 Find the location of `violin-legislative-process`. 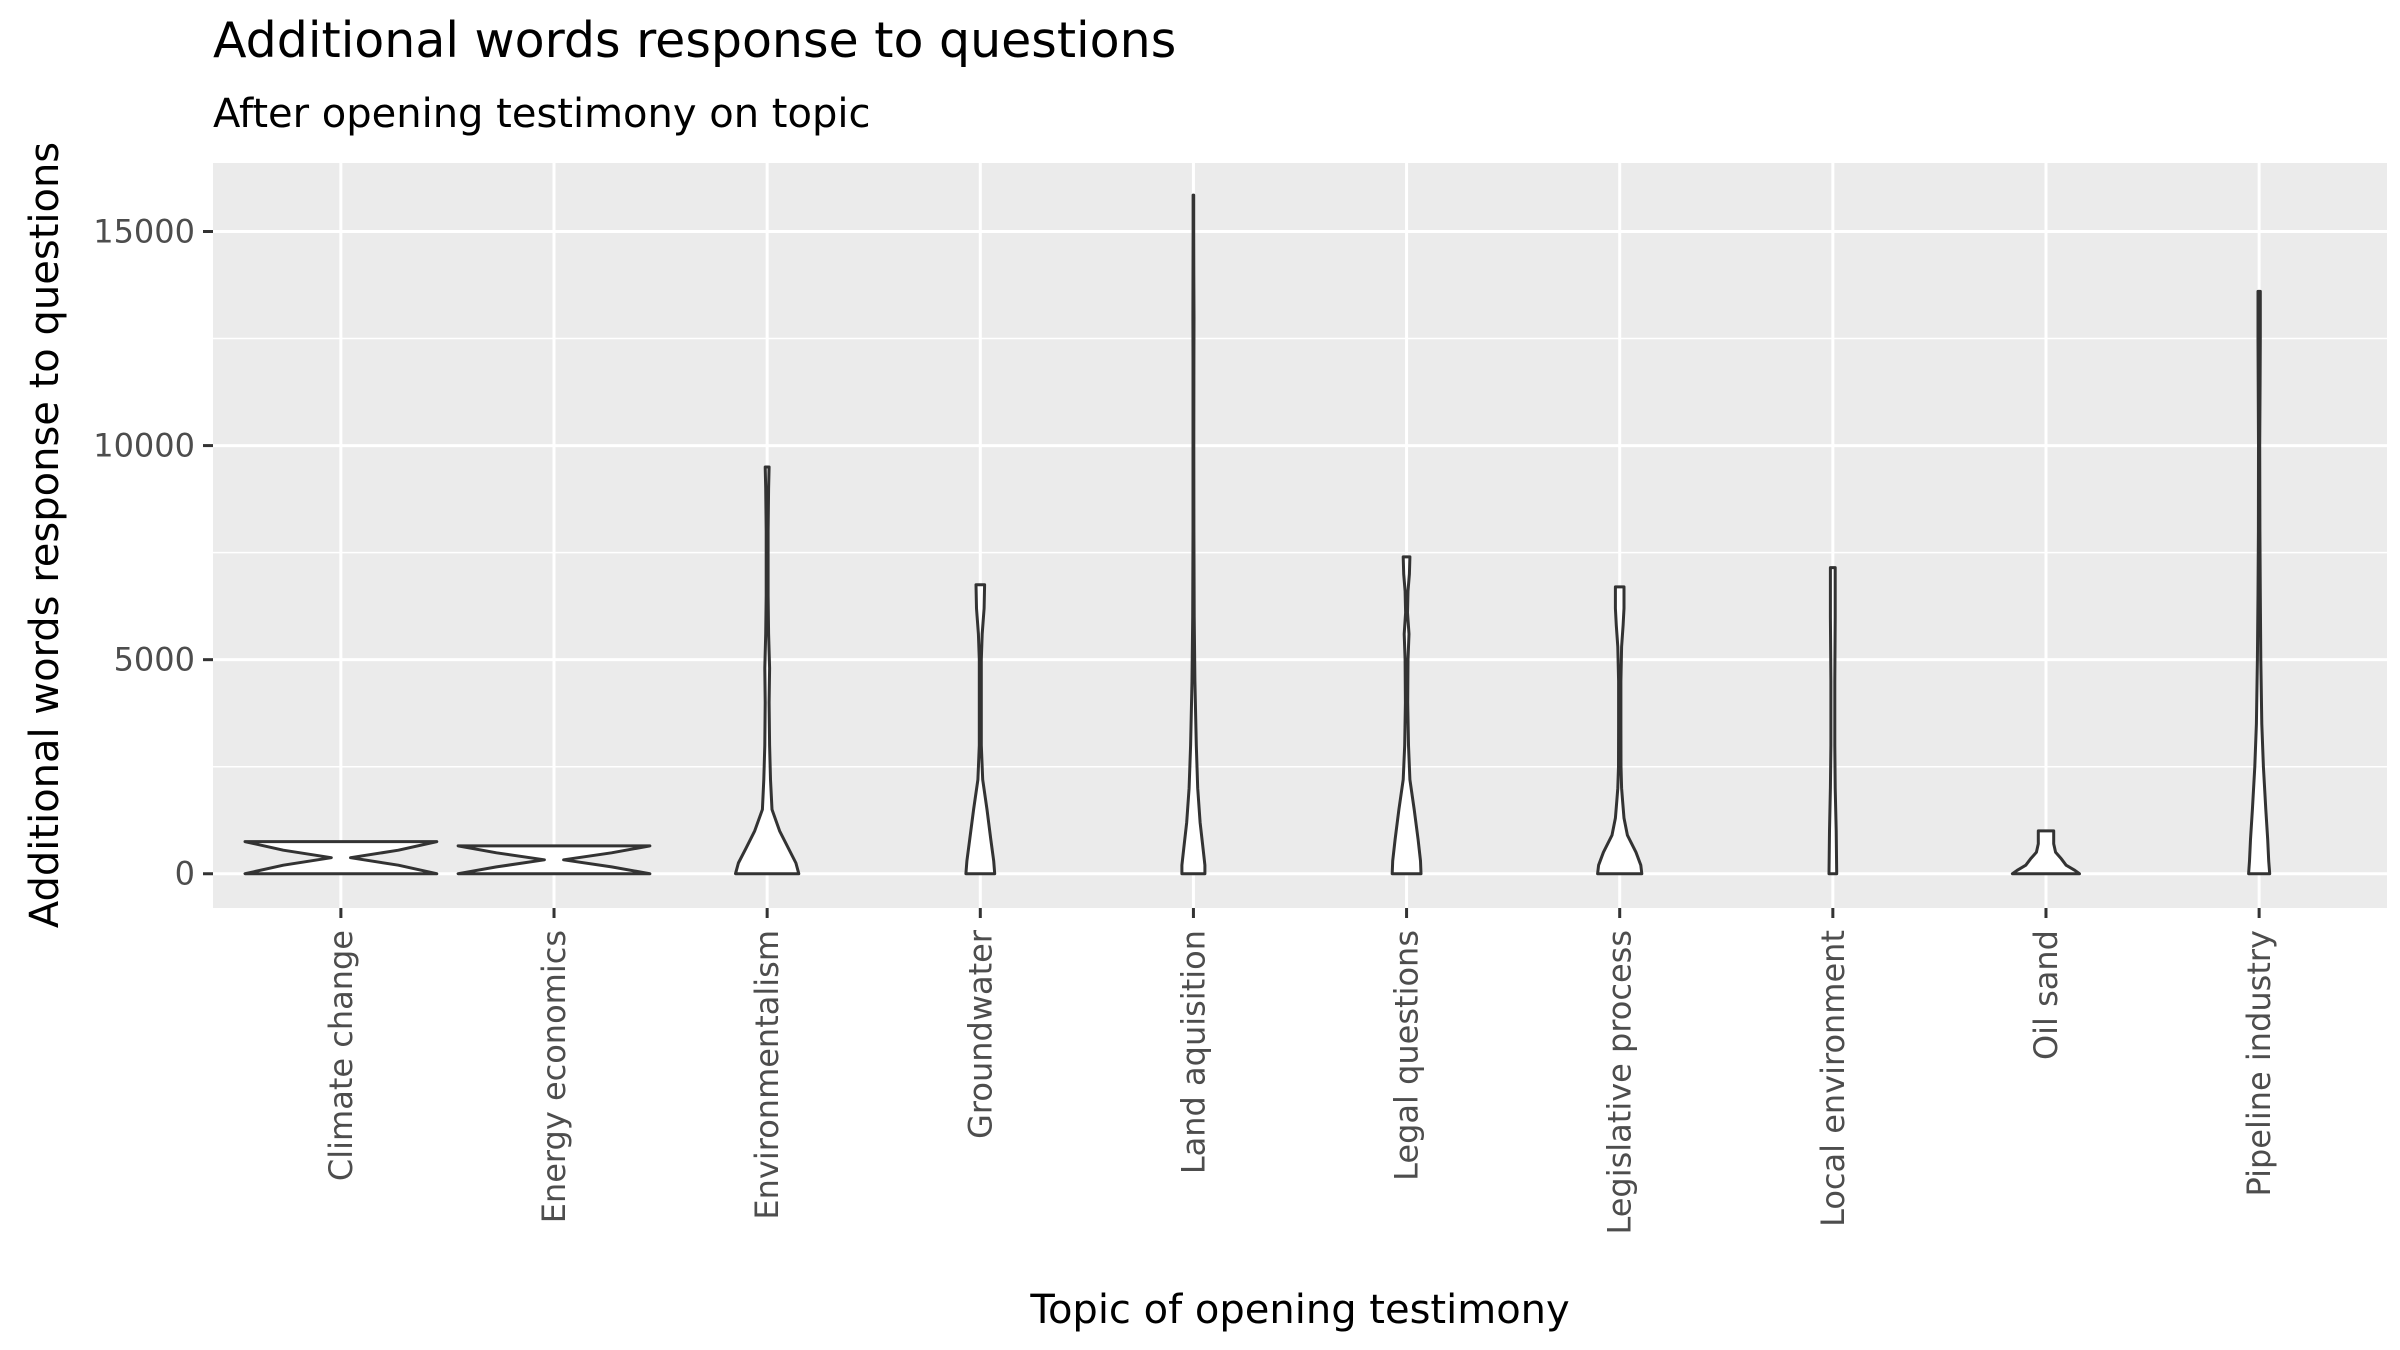

violin-legislative-process is located at coordinates (1620, 730).